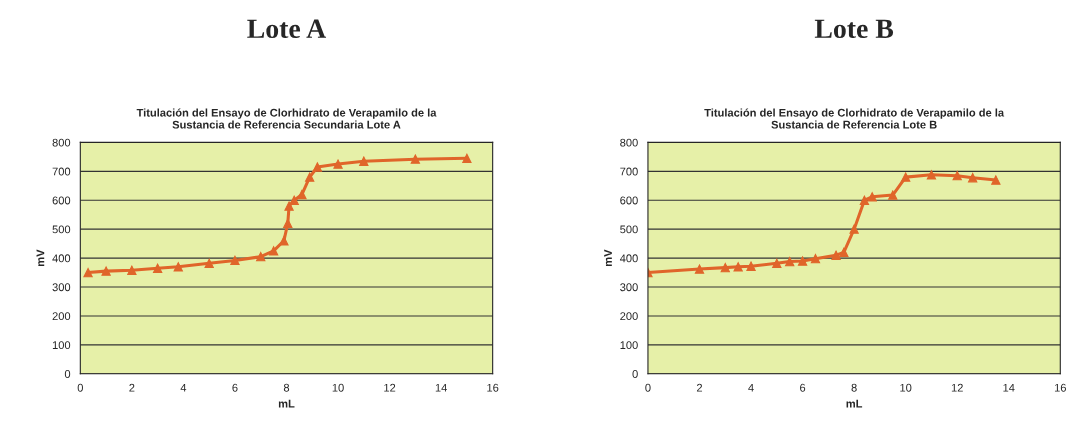 The image size is (1071, 445). Describe the element at coordinates (854, 29) in the screenshot. I see `chart-title: Lote B` at that location.